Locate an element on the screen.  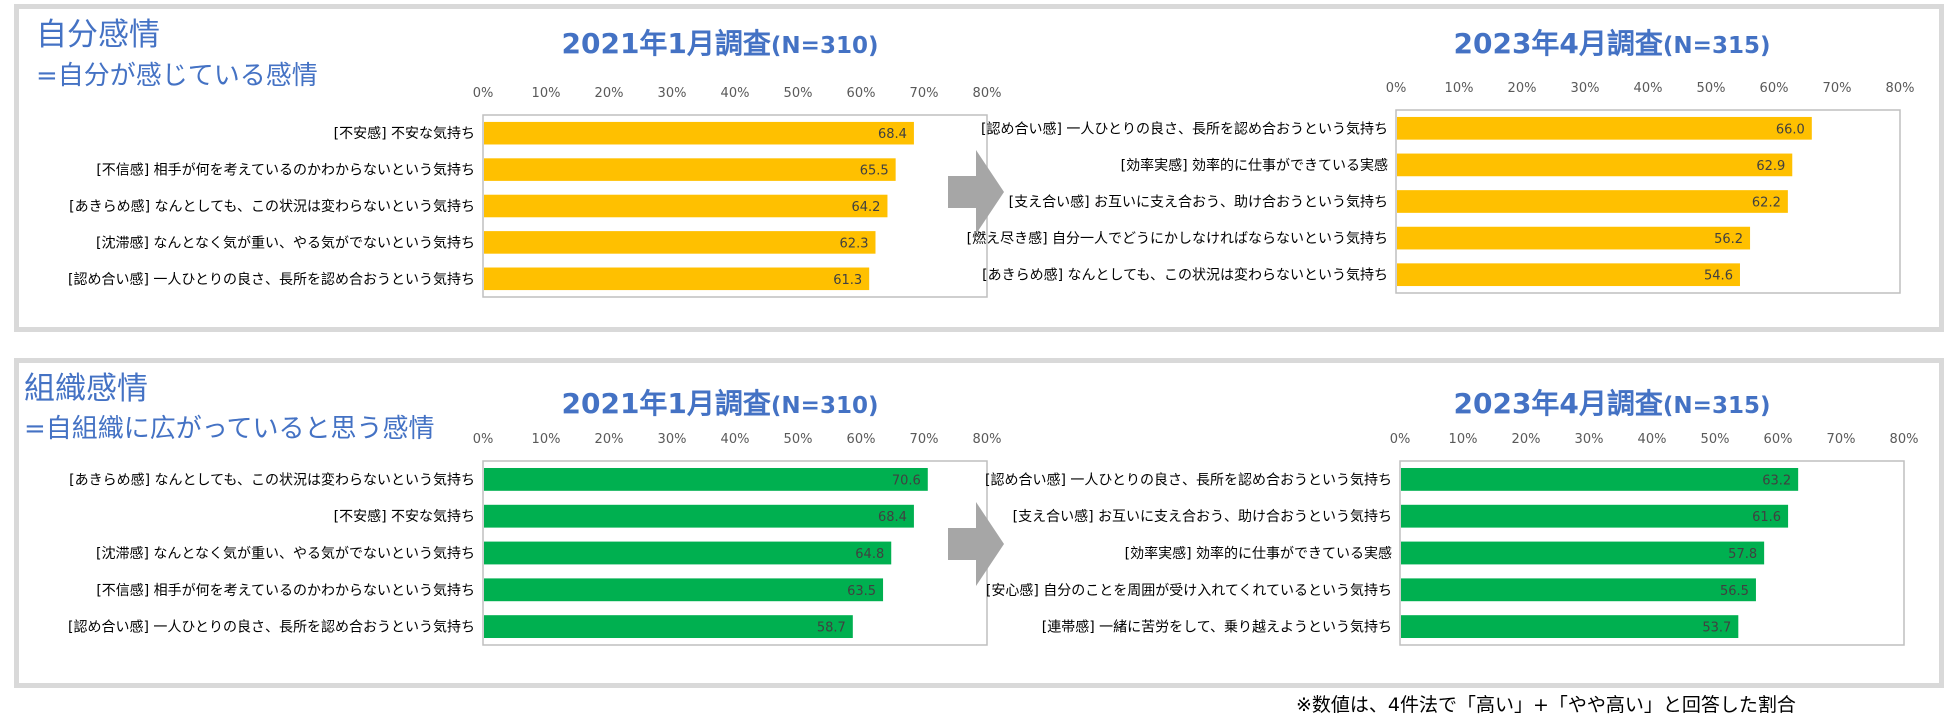
data-label: 62.2 is located at coordinates (1766, 203).